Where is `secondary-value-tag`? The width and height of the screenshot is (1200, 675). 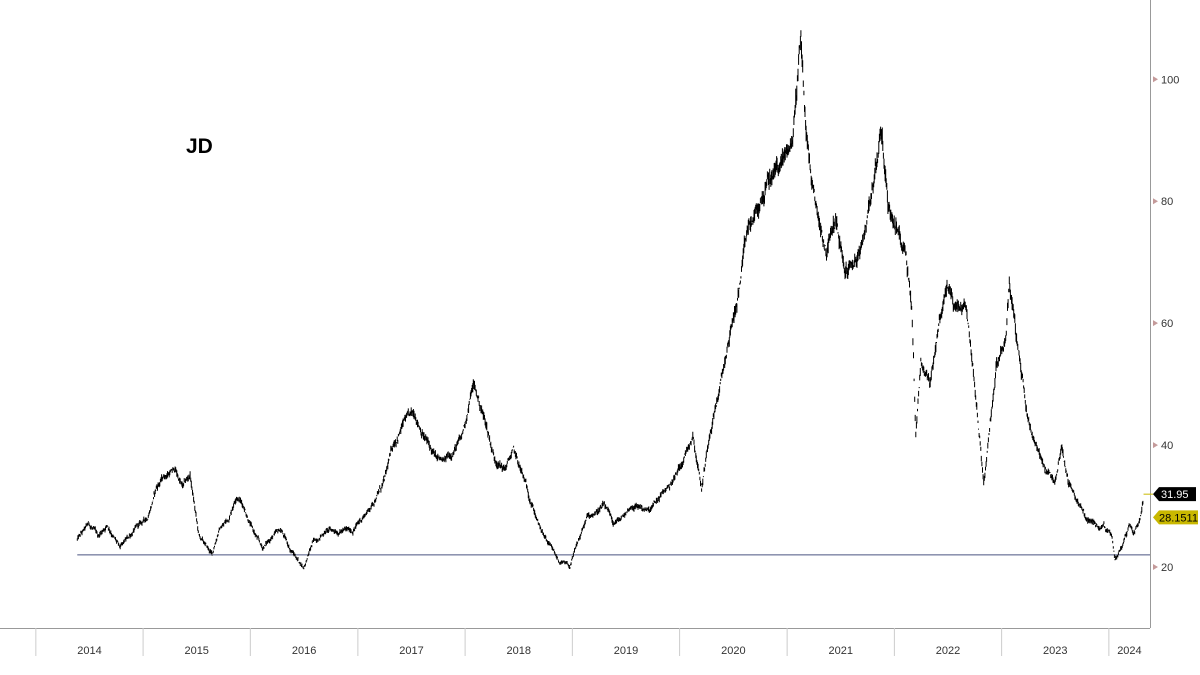
secondary-value-tag is located at coordinates (1175, 517).